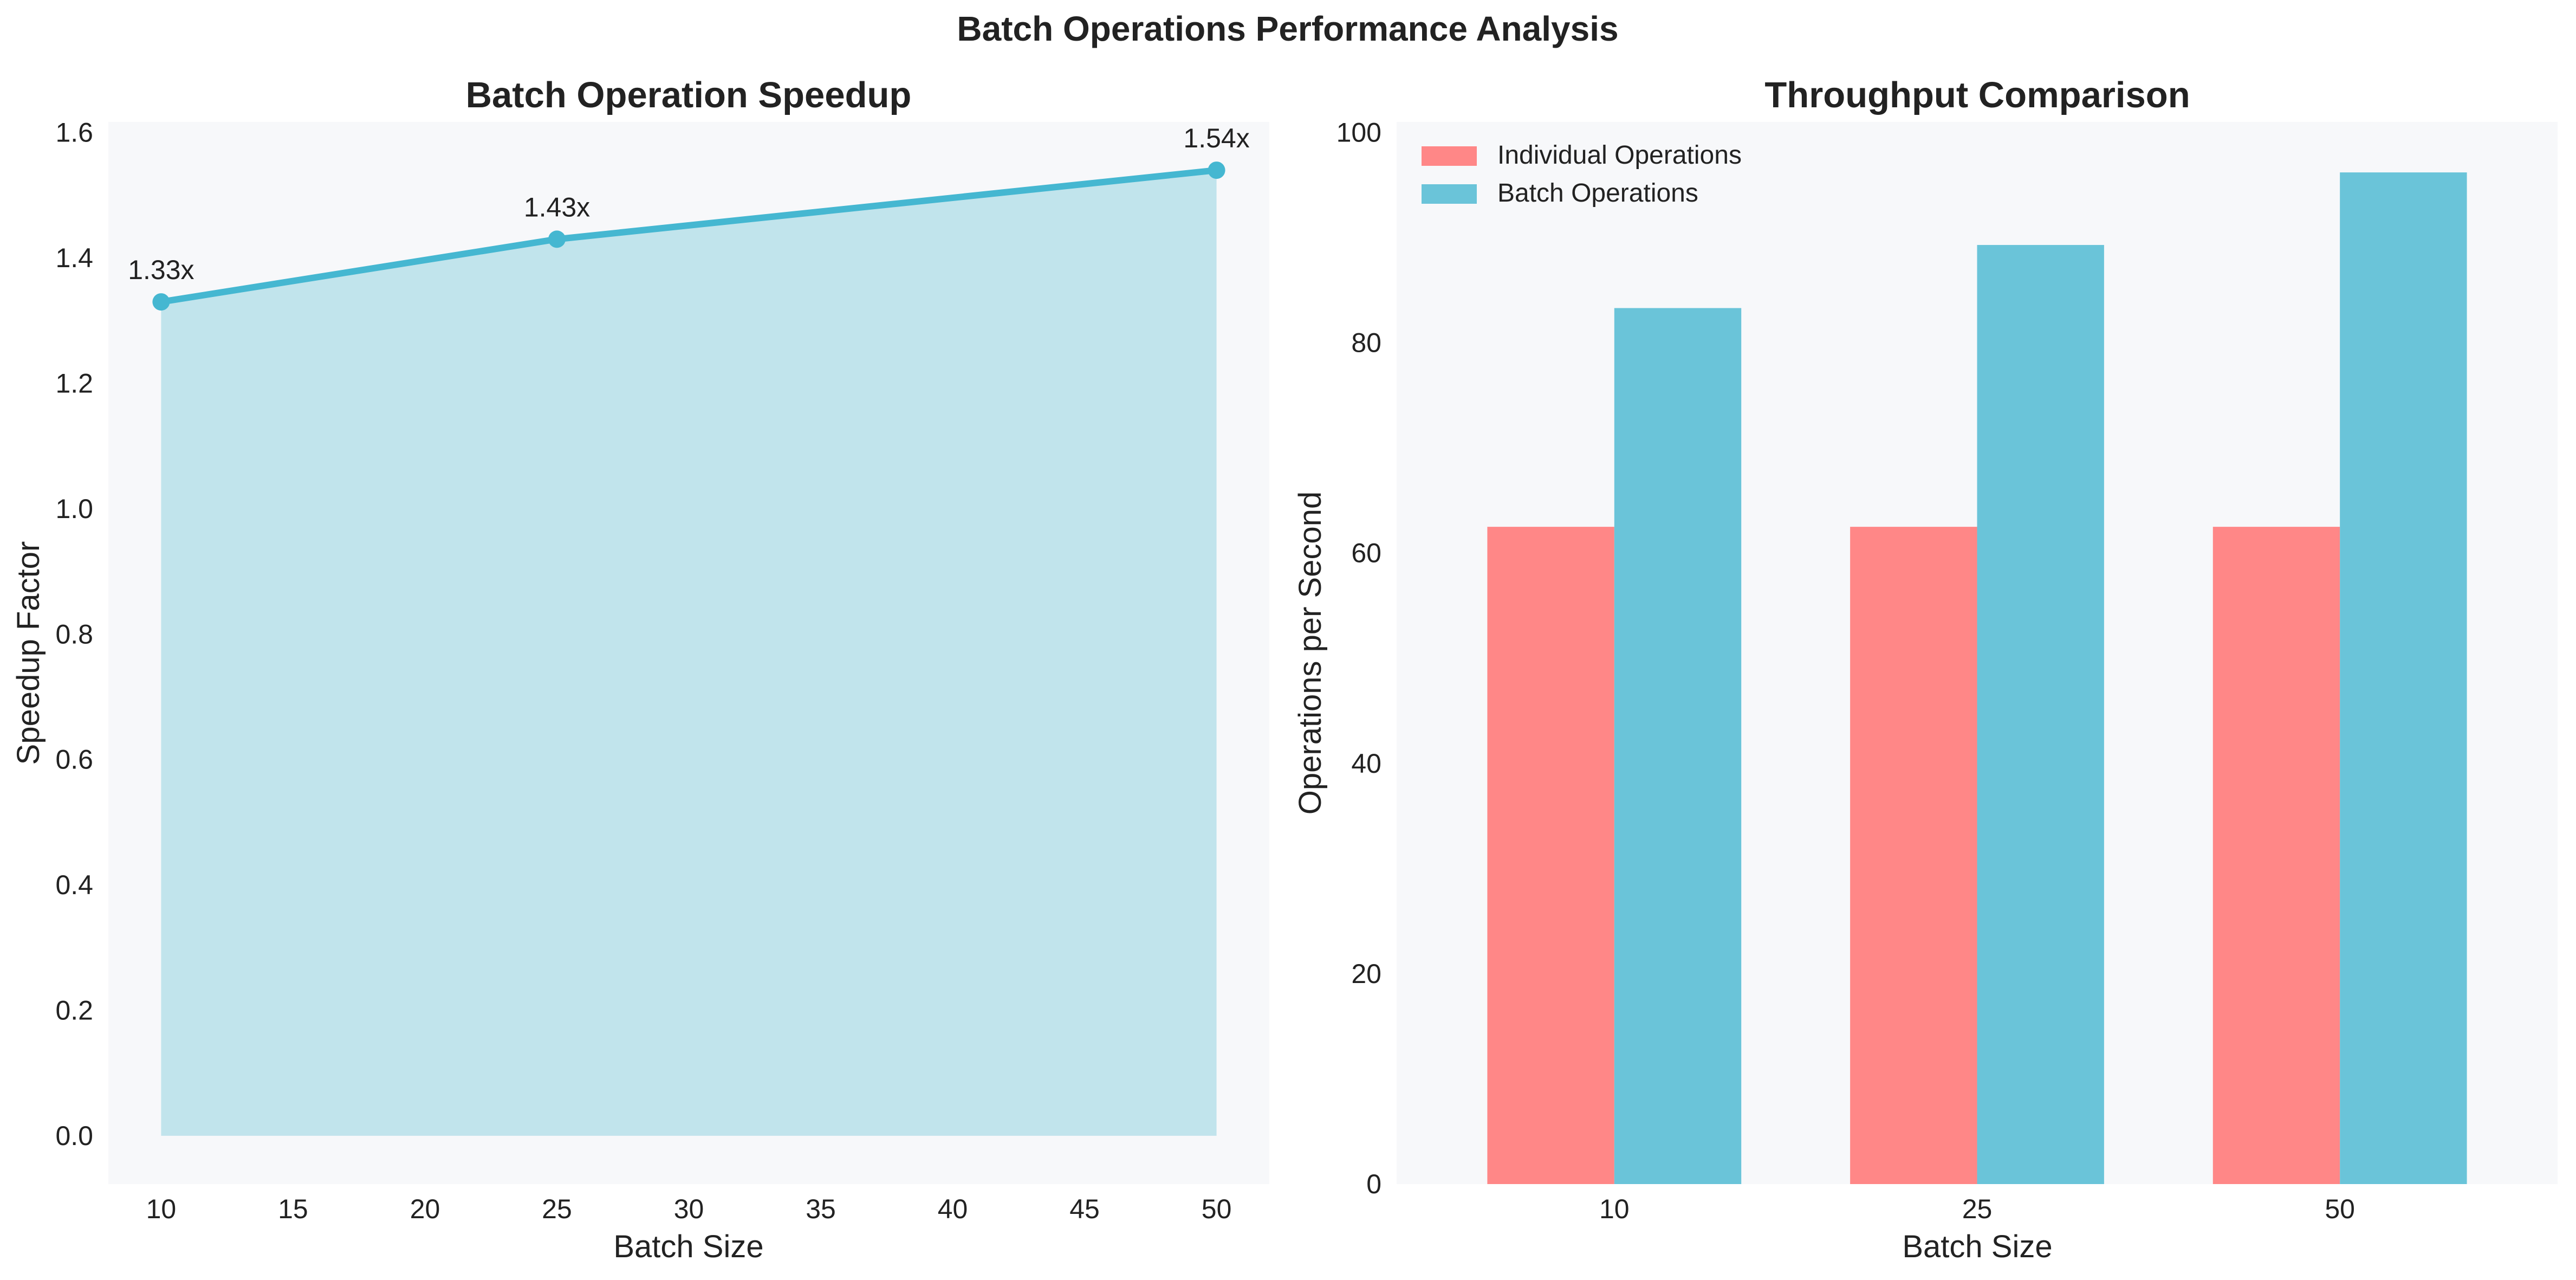  What do you see at coordinates (689, 95) in the screenshot?
I see `speedup-chart-title: Batch Operation Speedup` at bounding box center [689, 95].